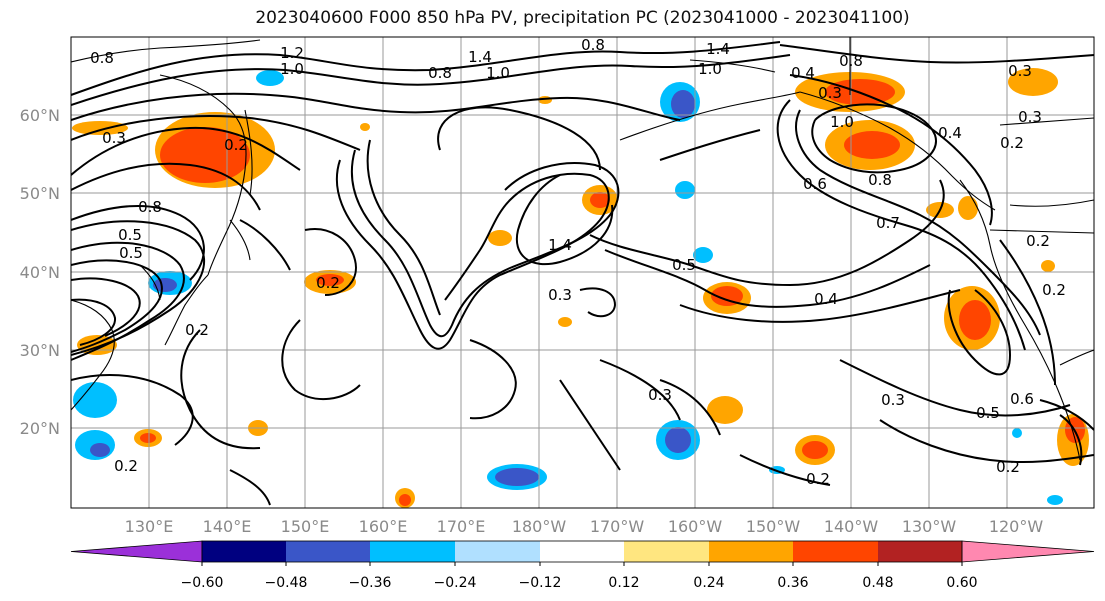  What do you see at coordinates (455, 583) in the screenshot?
I see `colorbar-tick-label: −0.24` at bounding box center [455, 583].